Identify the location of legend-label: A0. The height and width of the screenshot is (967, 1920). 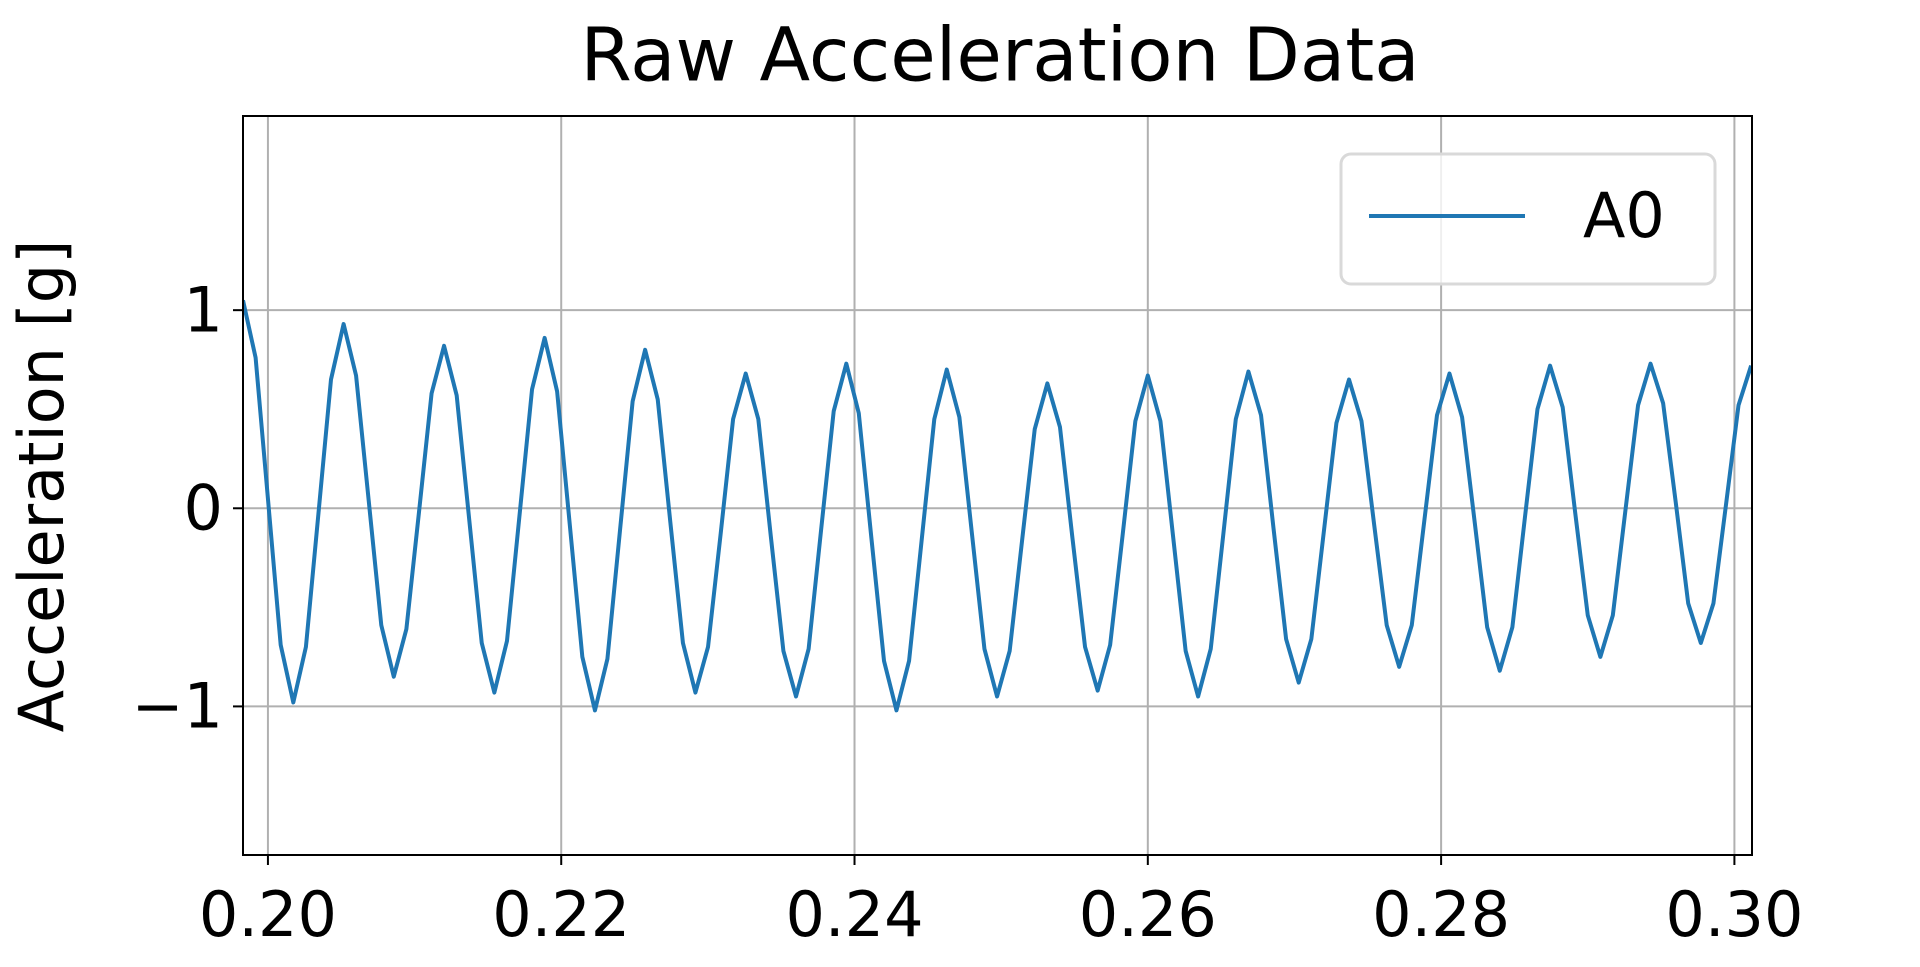
(1624, 215).